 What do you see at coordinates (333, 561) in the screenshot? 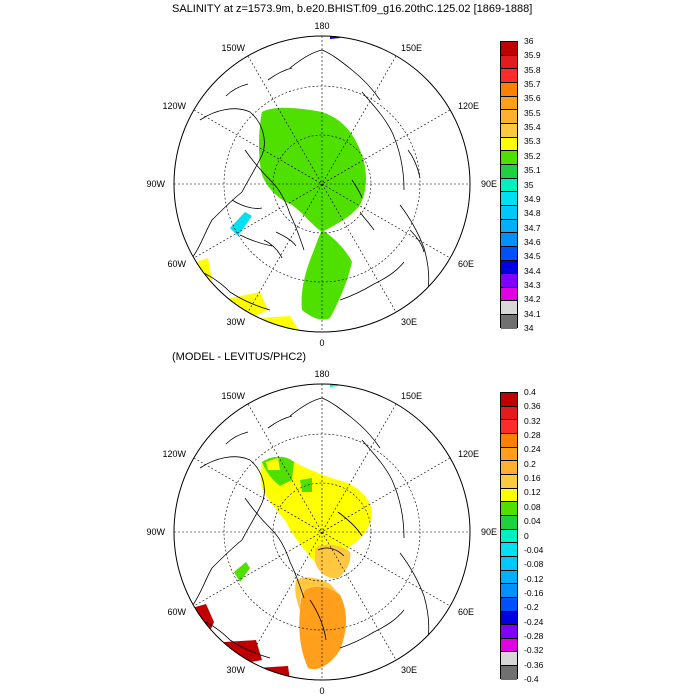
I see `field-lightorange-center` at bounding box center [333, 561].